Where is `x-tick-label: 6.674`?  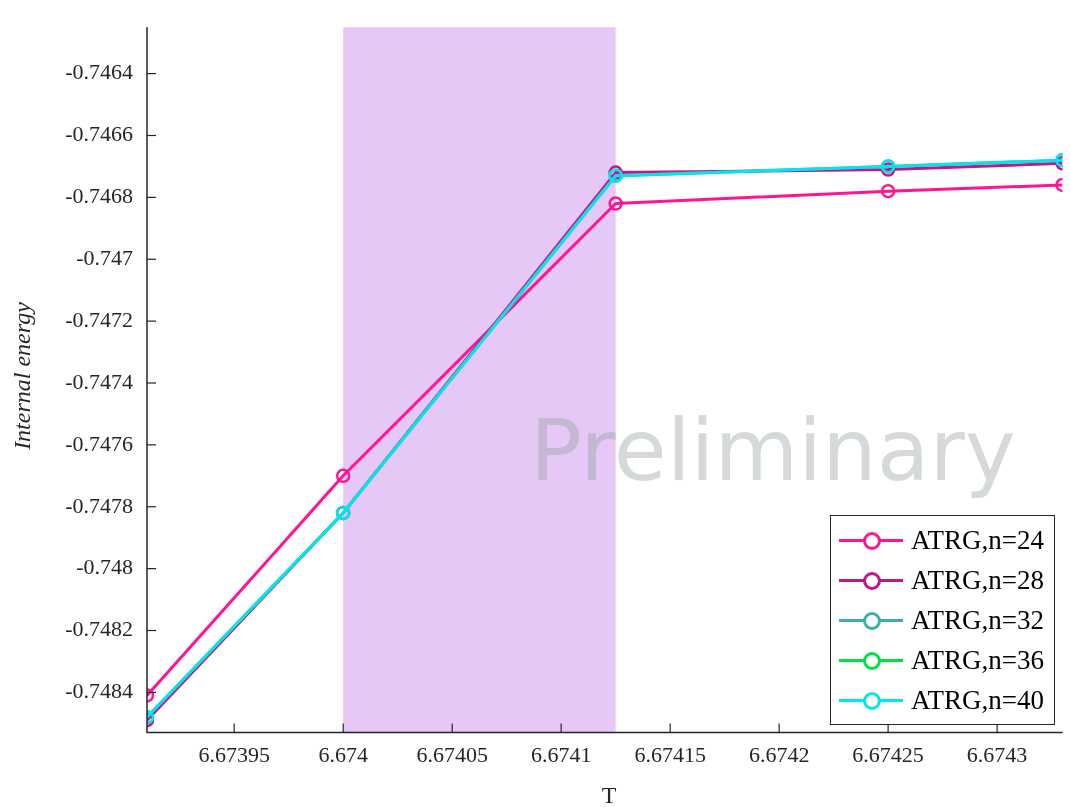 x-tick-label: 6.674 is located at coordinates (343, 754).